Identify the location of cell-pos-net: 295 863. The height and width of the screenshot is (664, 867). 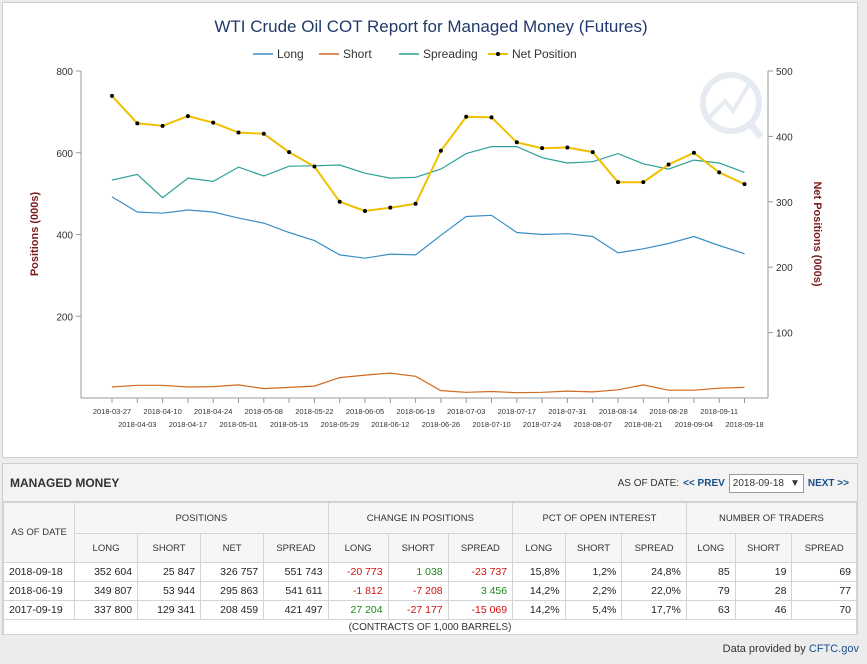
(232, 591).